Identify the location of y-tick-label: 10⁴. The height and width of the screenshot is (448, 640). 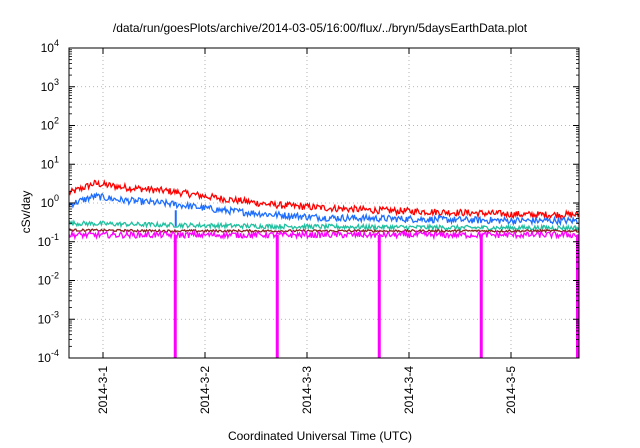
(50, 46).